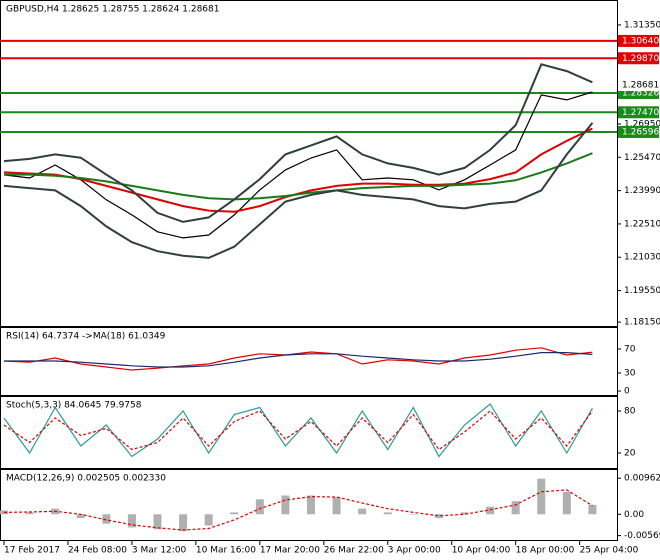 This screenshot has height=560, width=660. Describe the element at coordinates (642, 124) in the screenshot. I see `y-tick-label: 1.26950` at that location.